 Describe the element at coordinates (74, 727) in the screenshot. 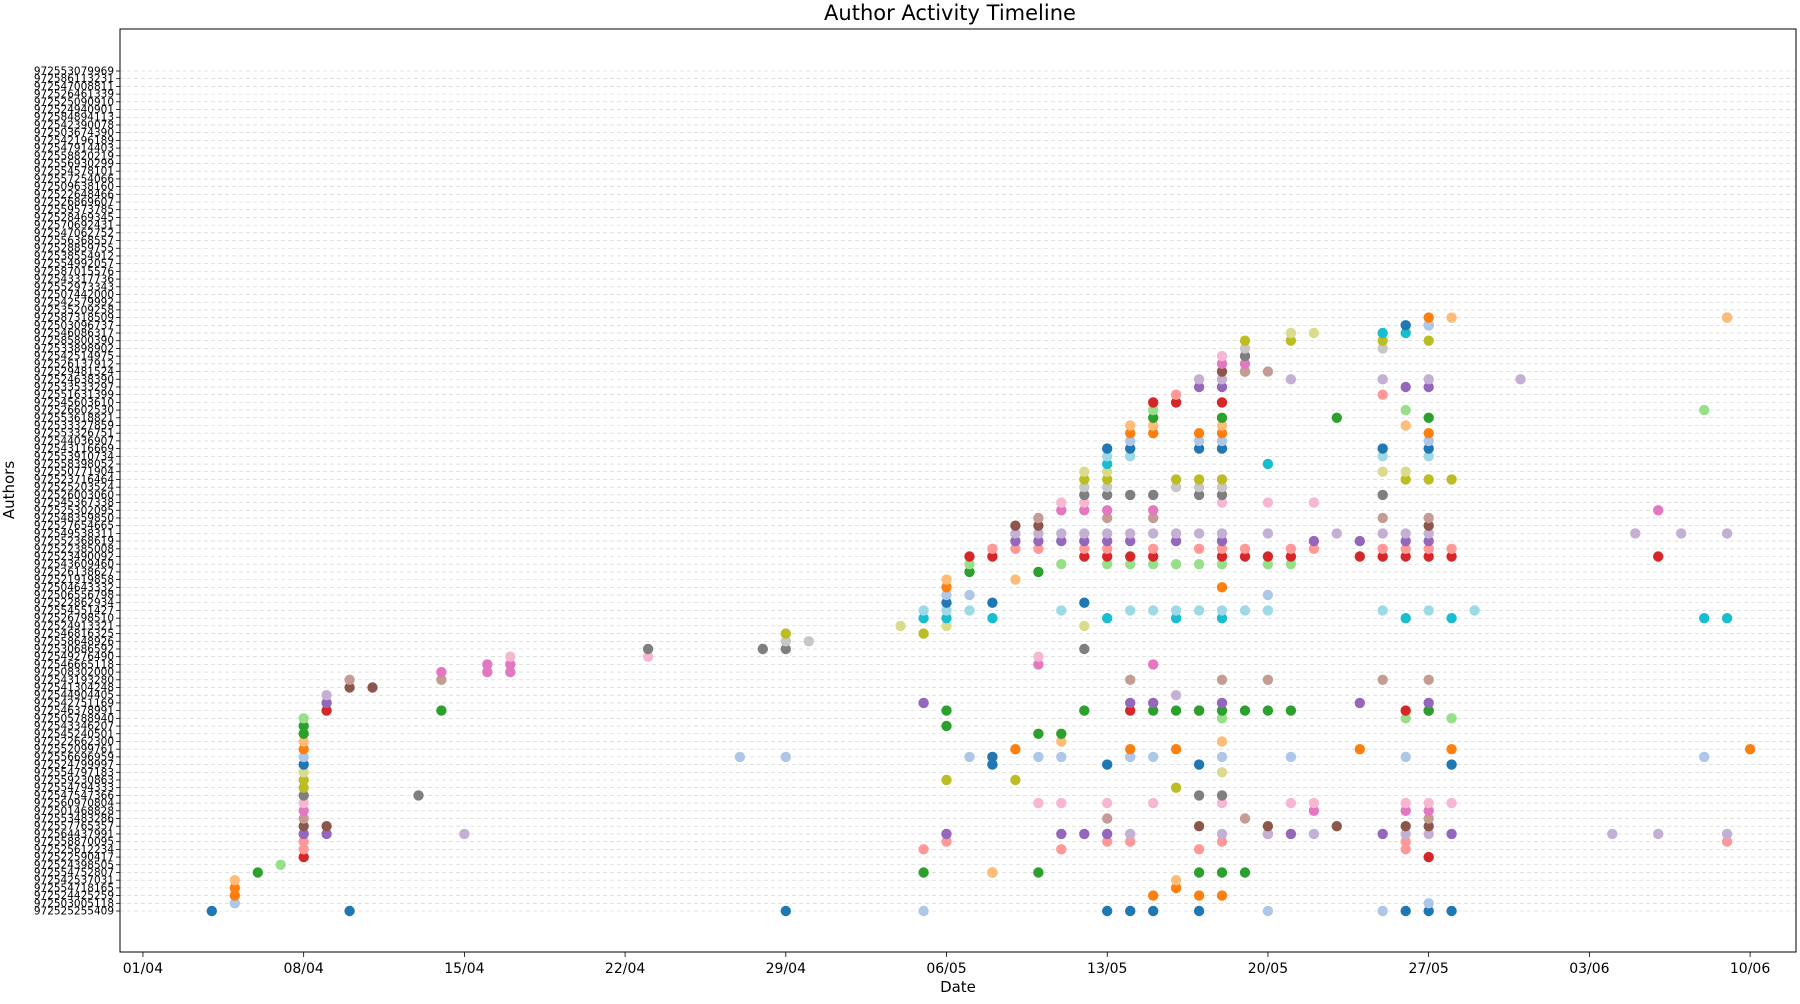

I see `y-tick-label: 972543346207` at that location.